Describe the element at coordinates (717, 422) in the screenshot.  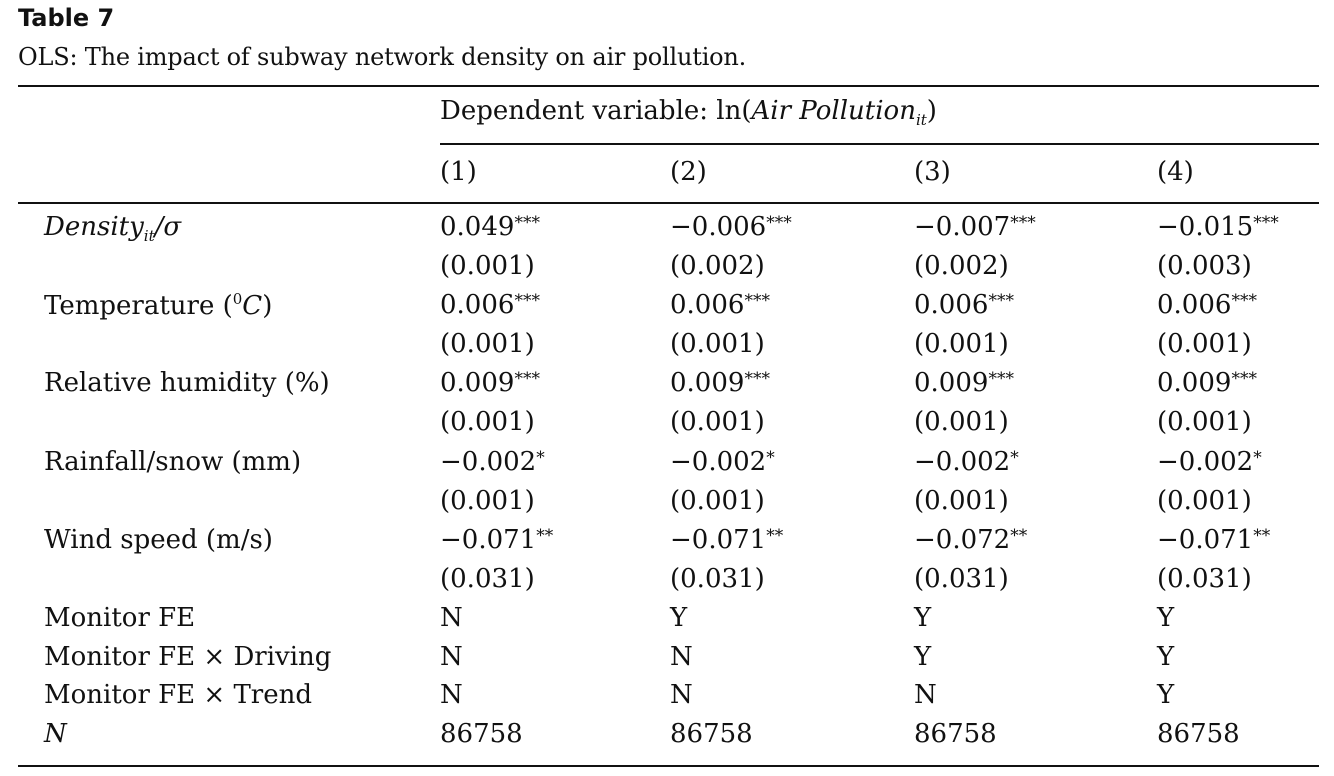
I see `se-humidity-2: (0.001)` at that location.